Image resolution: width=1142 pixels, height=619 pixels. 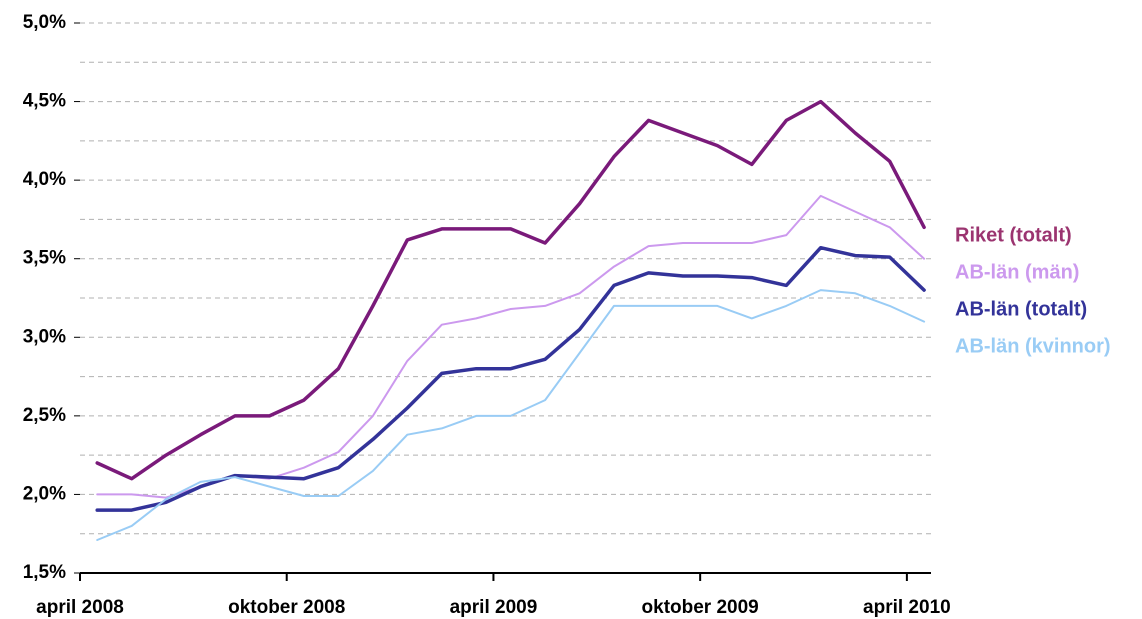 What do you see at coordinates (1033, 346) in the screenshot?
I see `legend-label: AB-län (kvinnor)` at bounding box center [1033, 346].